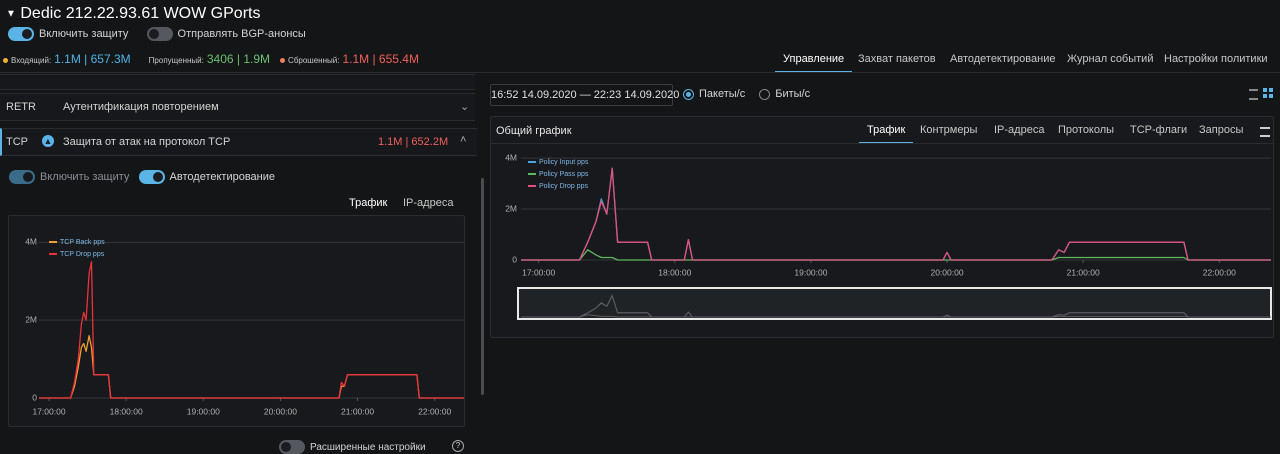  I want to click on toggle-label: Включить защиту, so click(84, 34).